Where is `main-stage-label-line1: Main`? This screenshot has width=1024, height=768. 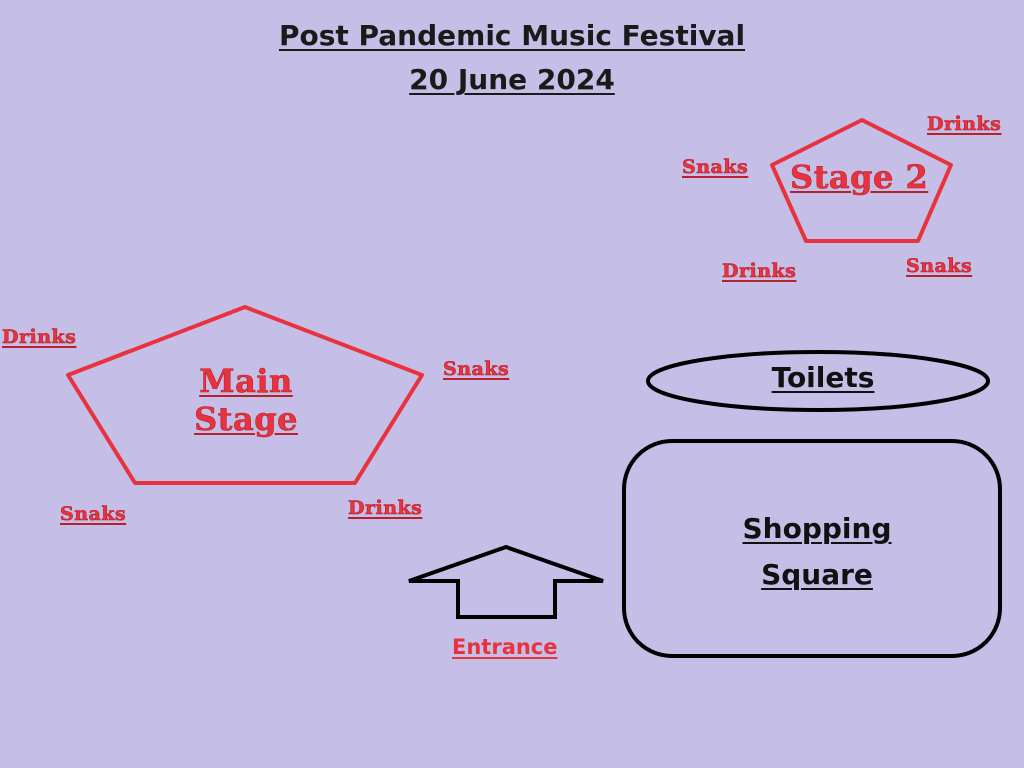 main-stage-label-line1: Main is located at coordinates (246, 381).